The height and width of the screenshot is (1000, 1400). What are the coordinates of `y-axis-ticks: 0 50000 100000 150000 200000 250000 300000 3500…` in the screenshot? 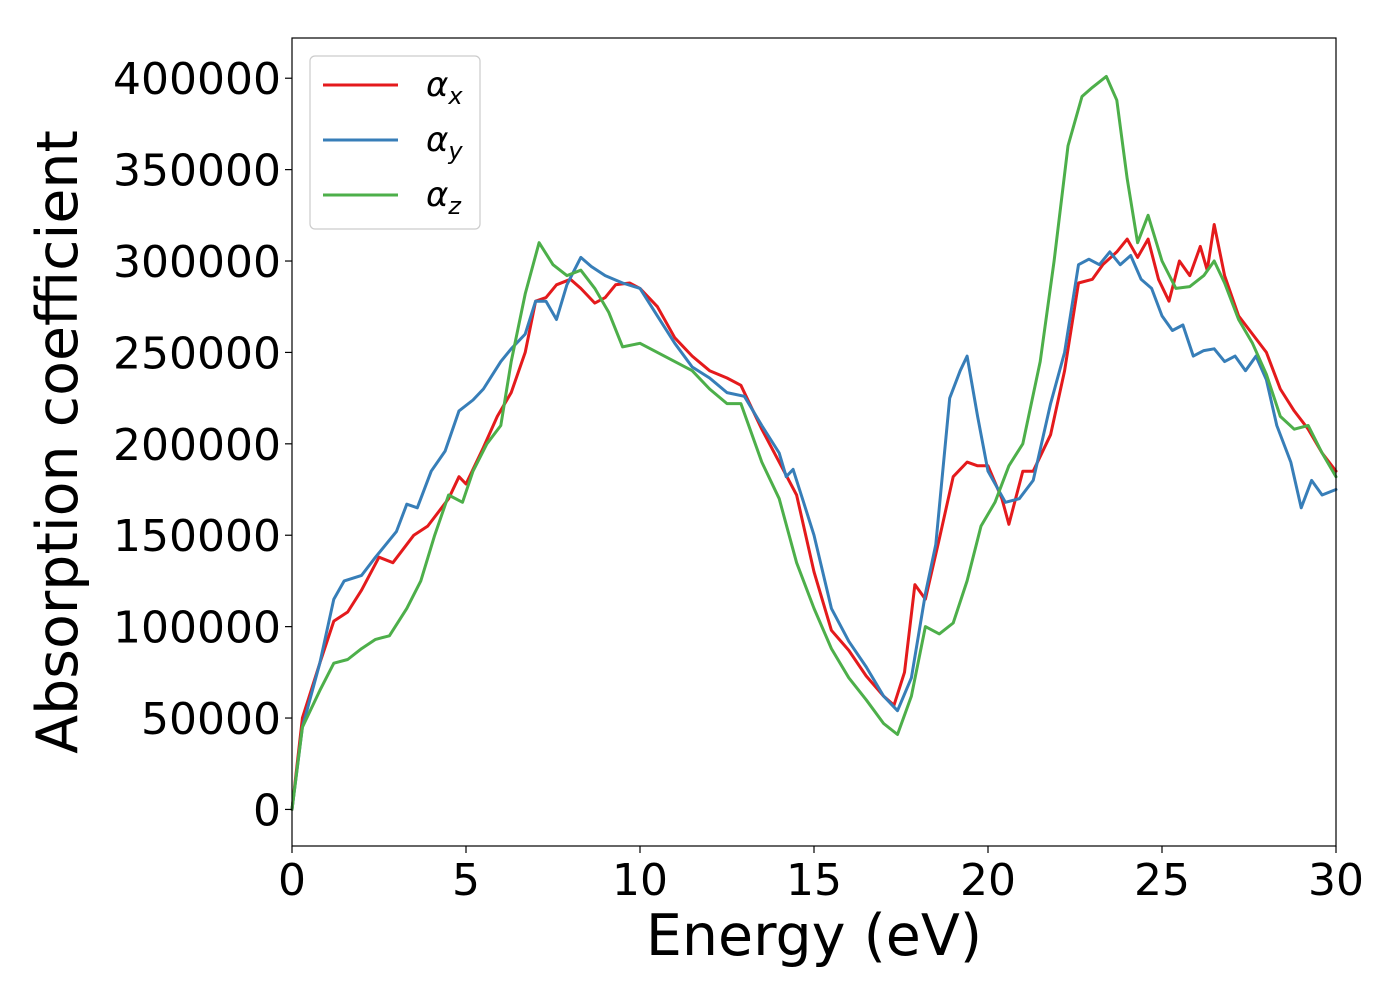 It's located at (202, 445).